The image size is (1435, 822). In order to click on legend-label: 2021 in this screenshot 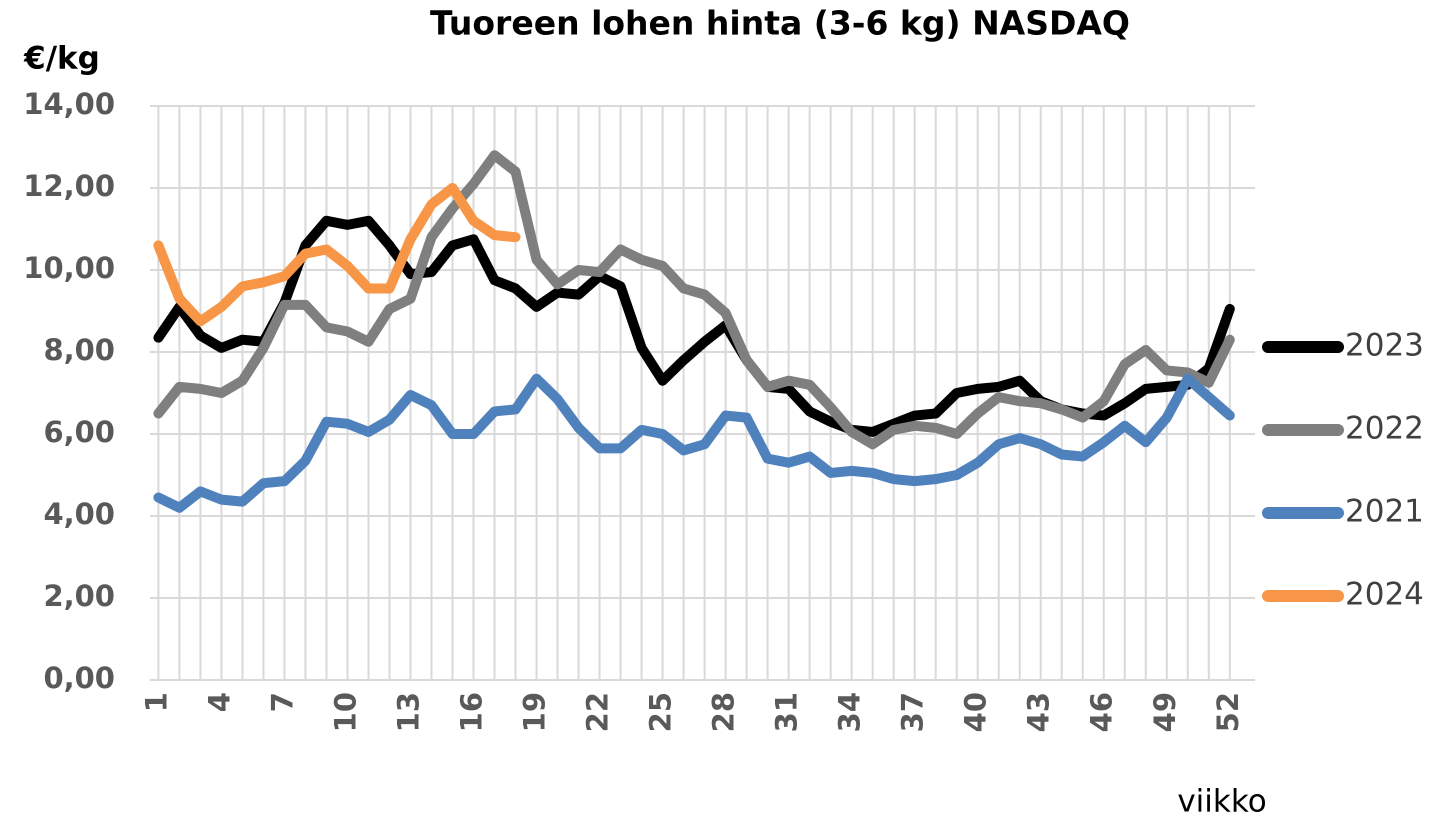, I will do `click(1384, 512)`.